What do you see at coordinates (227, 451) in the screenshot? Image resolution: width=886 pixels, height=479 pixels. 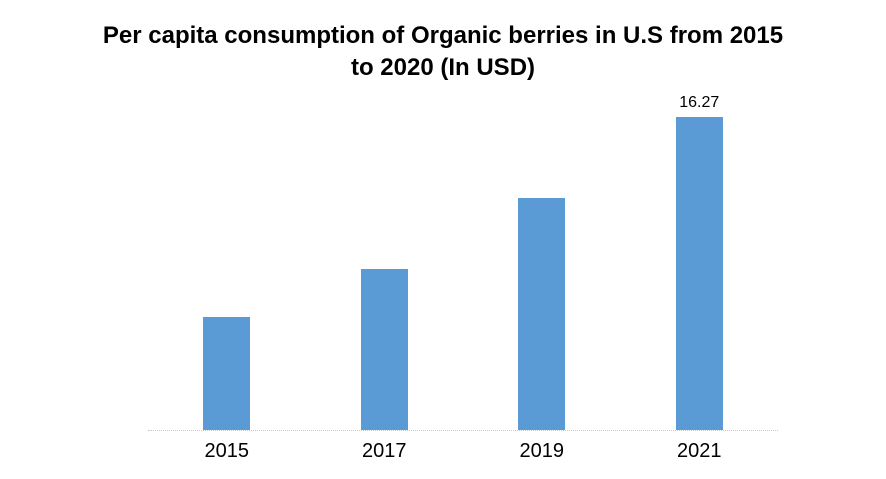 I see `x-axis-tick-label: 2015` at bounding box center [227, 451].